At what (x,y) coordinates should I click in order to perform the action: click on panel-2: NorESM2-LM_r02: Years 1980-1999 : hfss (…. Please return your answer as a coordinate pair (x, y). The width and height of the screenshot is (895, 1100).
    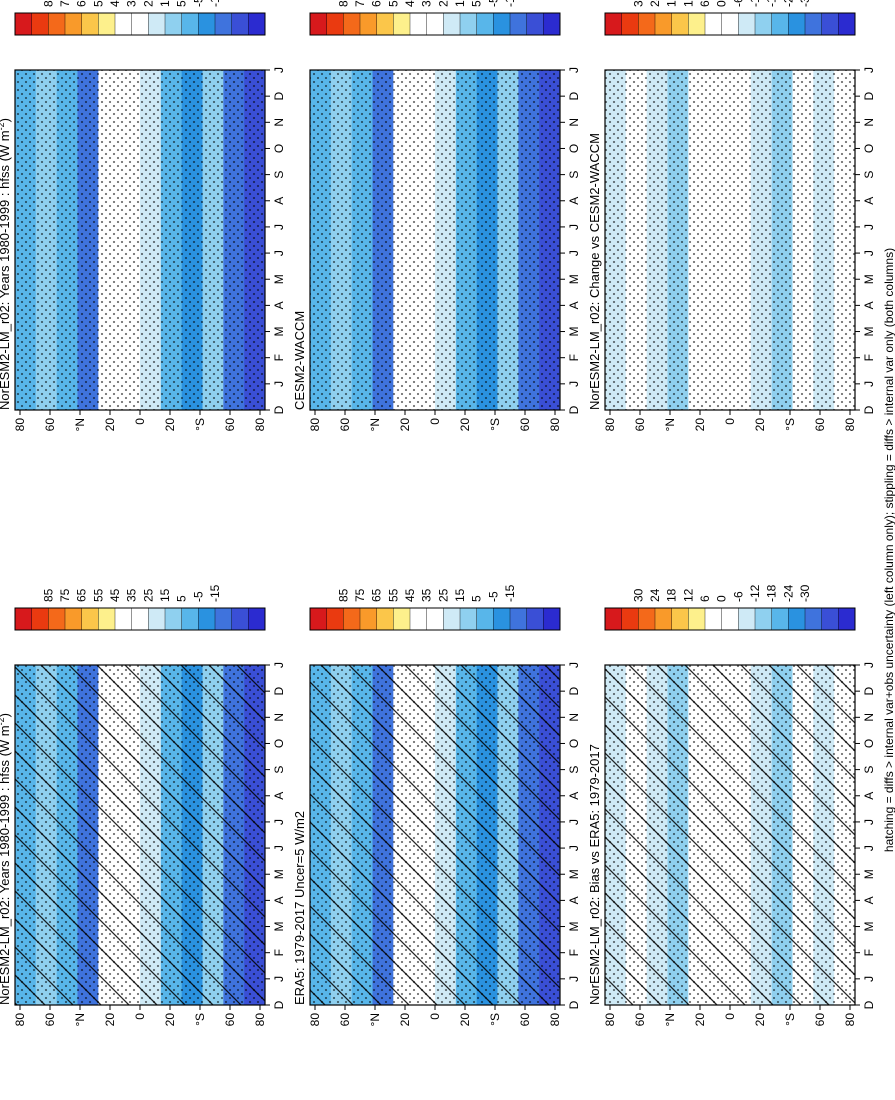
    Looking at the image, I should click on (143, 215).